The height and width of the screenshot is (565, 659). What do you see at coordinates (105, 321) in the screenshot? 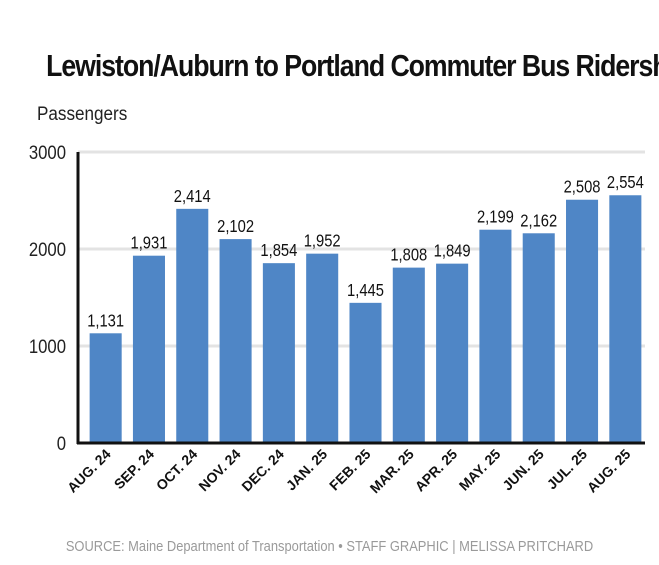
I see `data-label: 1,131` at bounding box center [105, 321].